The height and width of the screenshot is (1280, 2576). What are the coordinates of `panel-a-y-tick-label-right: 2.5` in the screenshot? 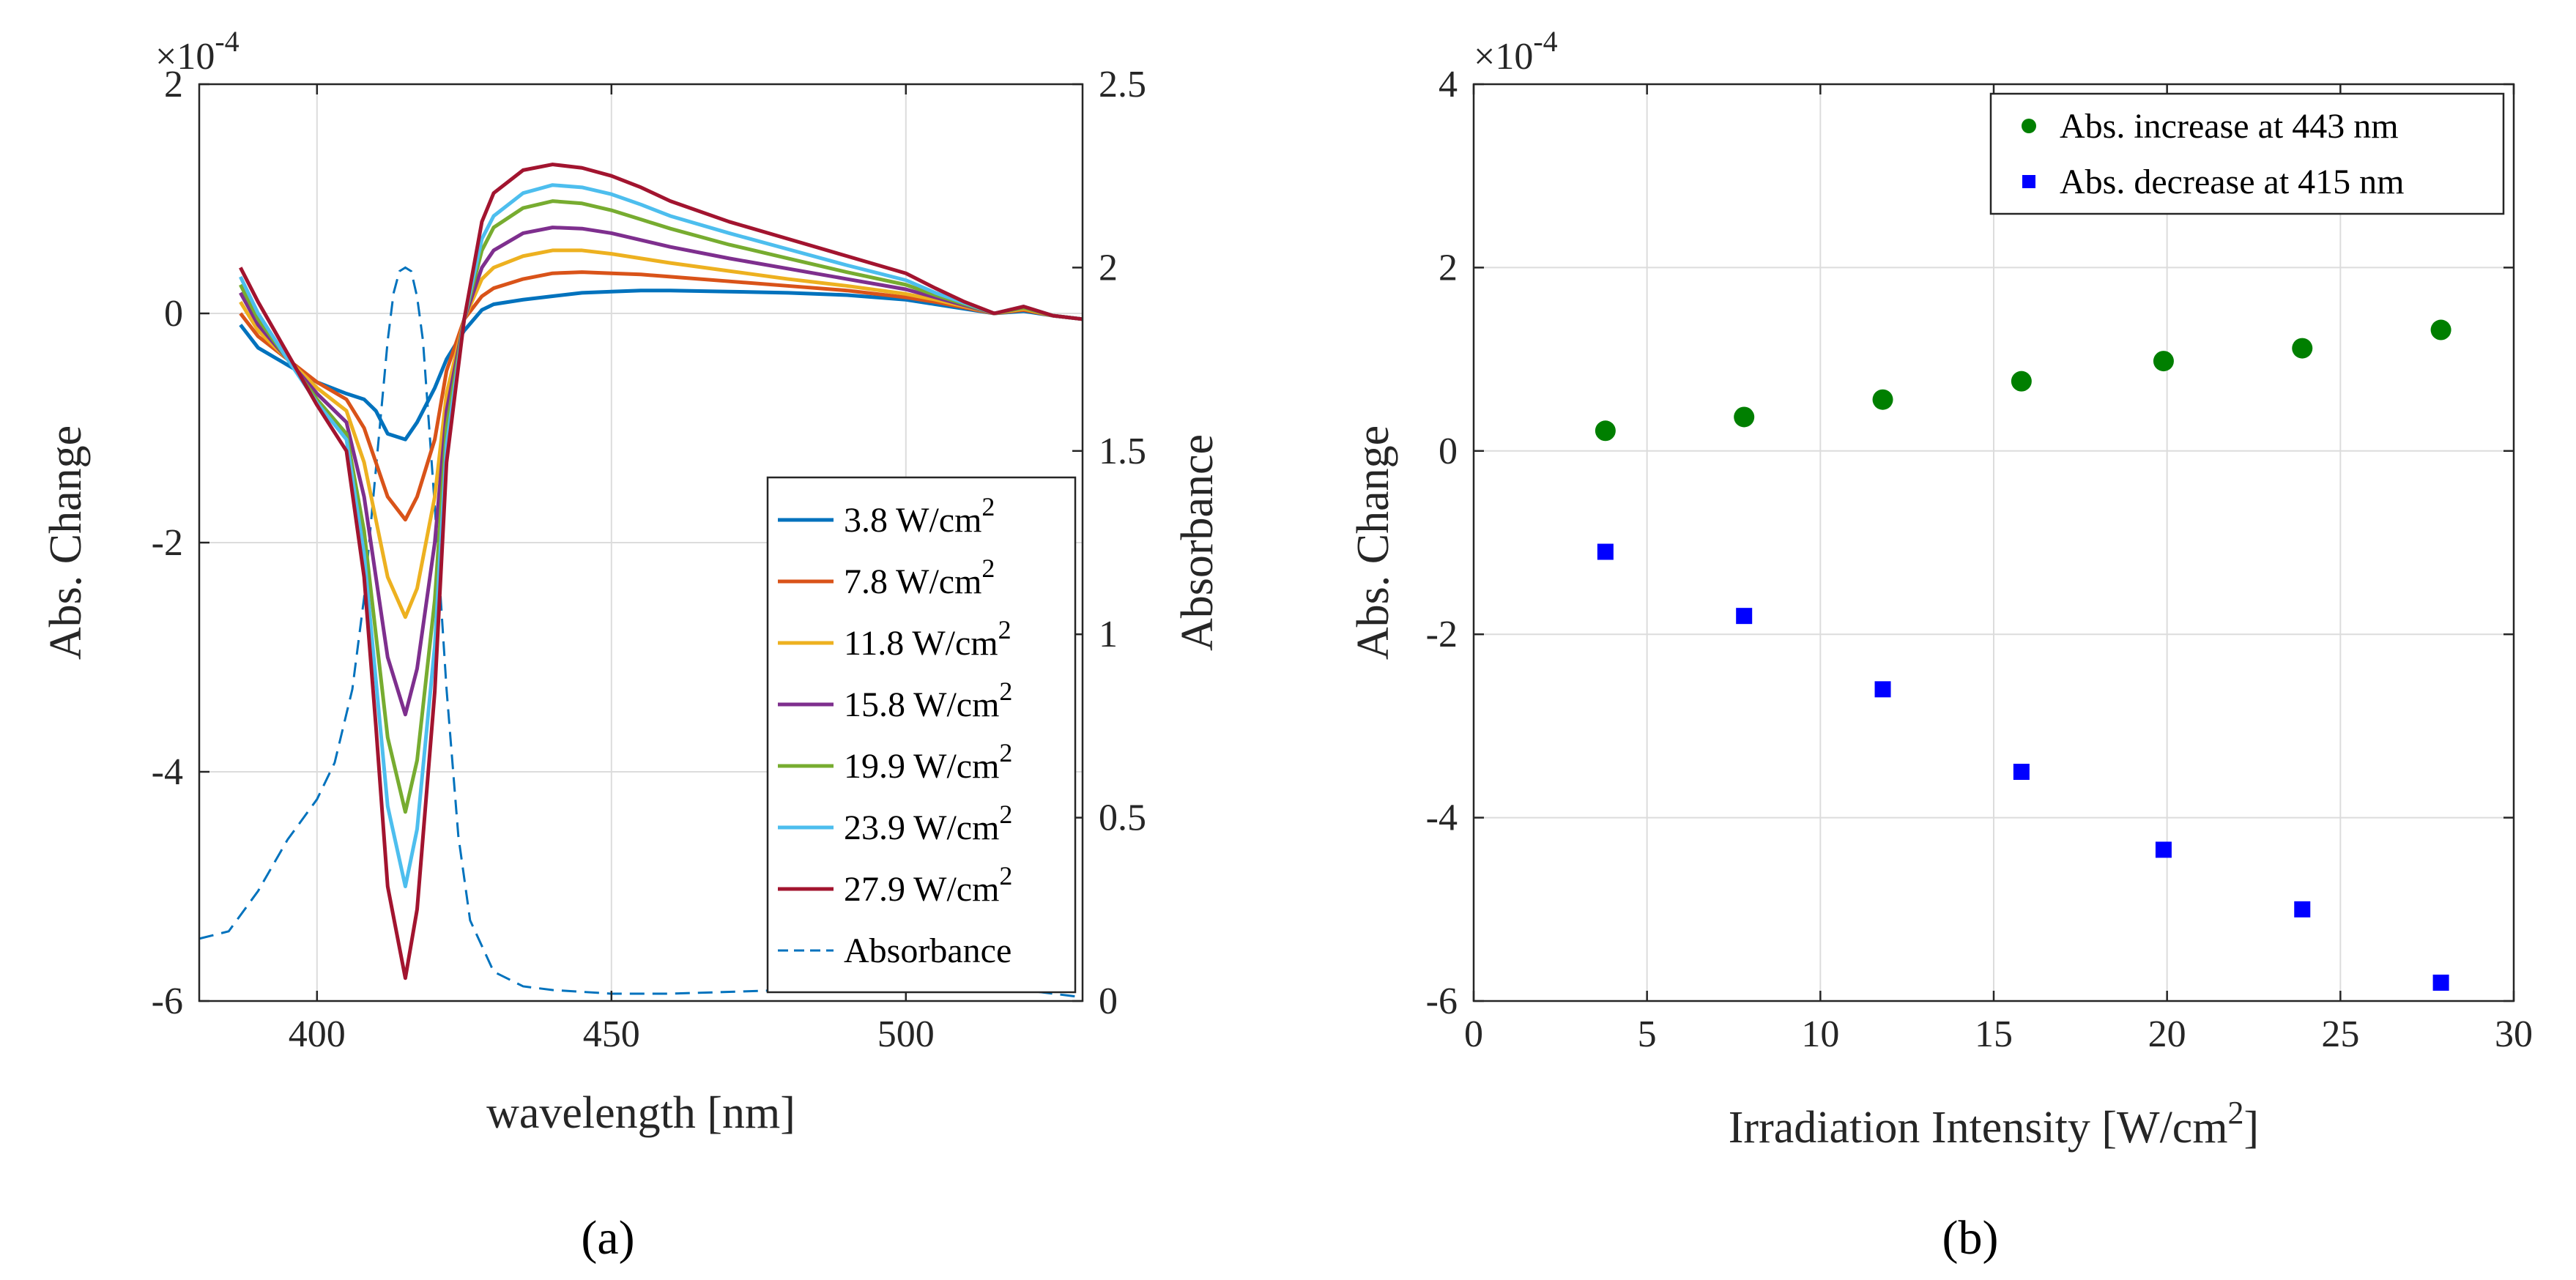 It's located at (1122, 84).